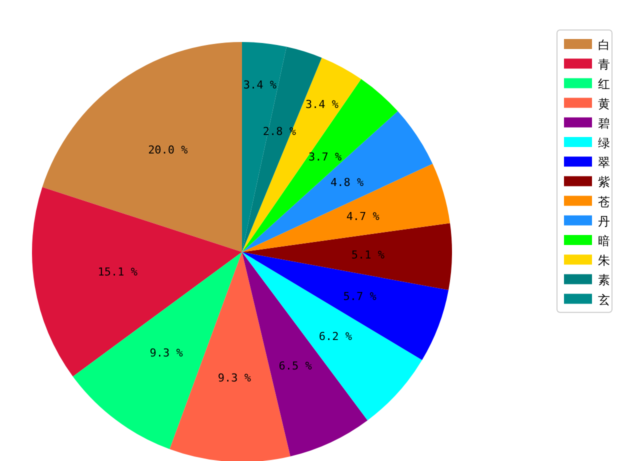  What do you see at coordinates (604, 241) in the screenshot?
I see `legend-label: 暗` at bounding box center [604, 241].